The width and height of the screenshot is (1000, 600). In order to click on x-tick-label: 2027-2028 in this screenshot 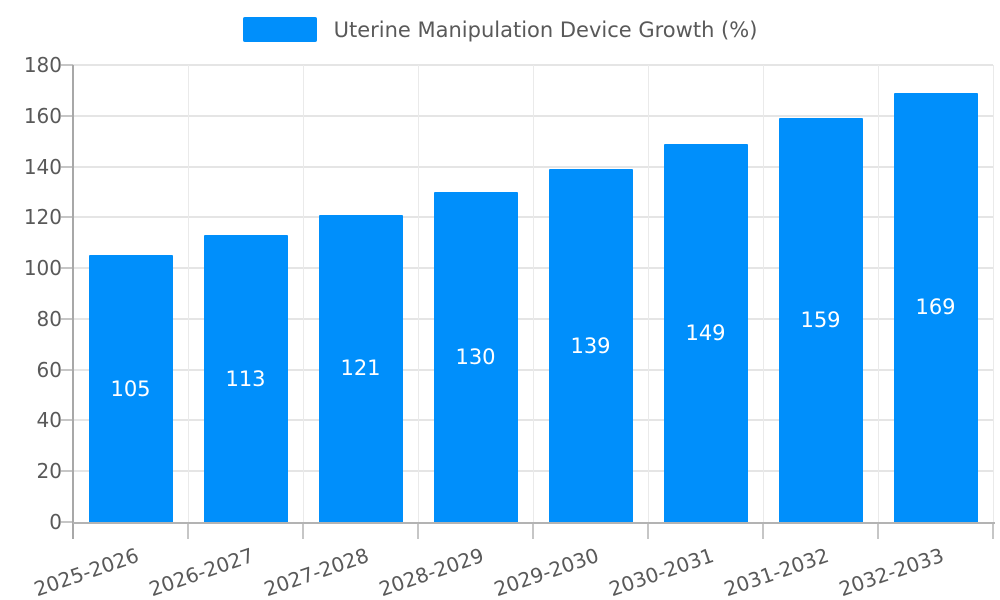, I will do `click(317, 571)`.